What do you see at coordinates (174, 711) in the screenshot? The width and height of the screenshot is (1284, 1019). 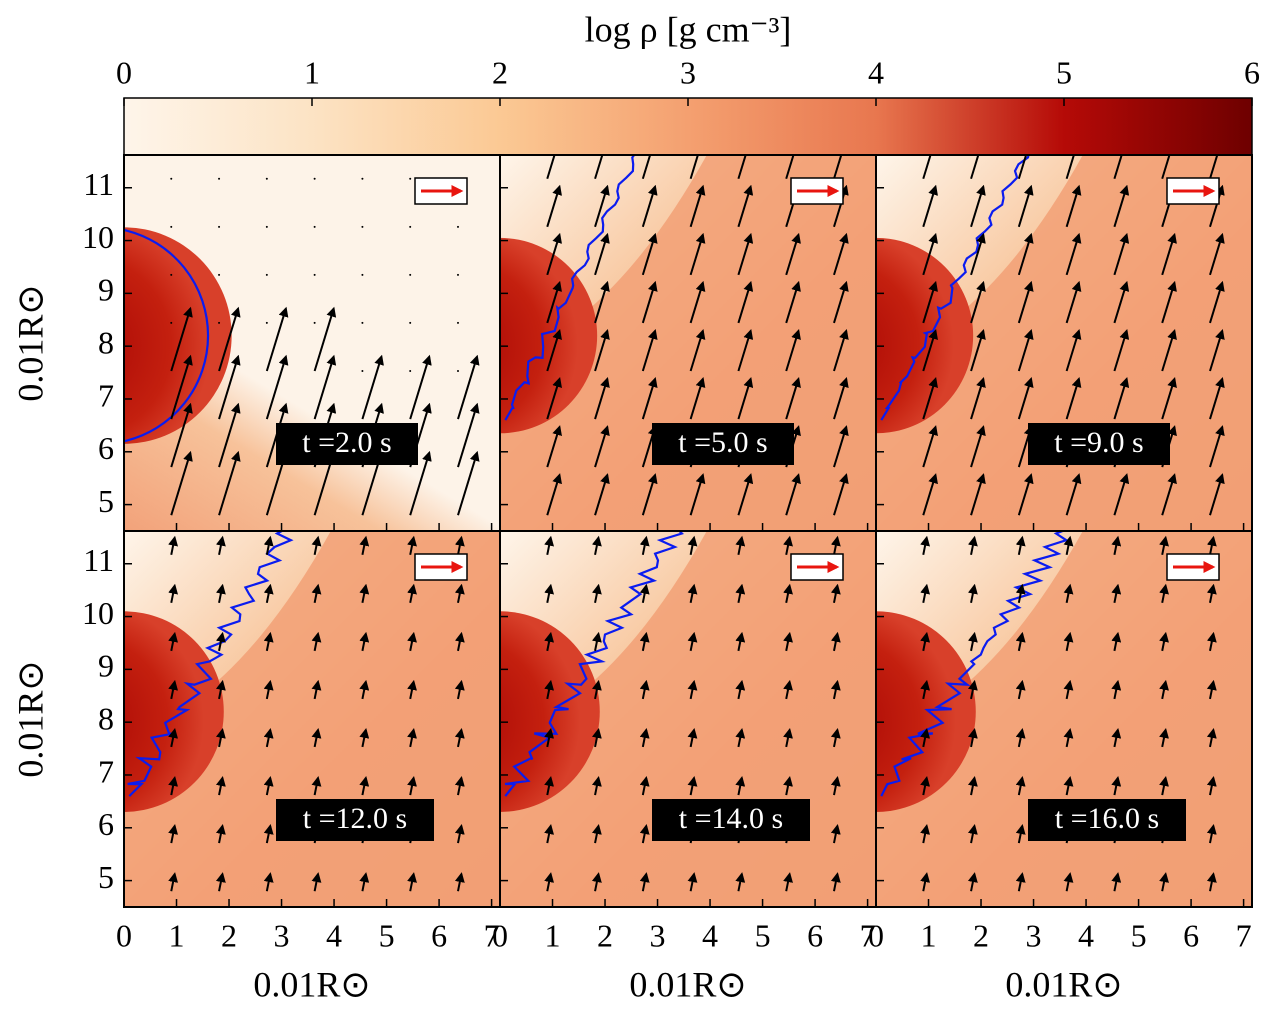 I see `star` at bounding box center [174, 711].